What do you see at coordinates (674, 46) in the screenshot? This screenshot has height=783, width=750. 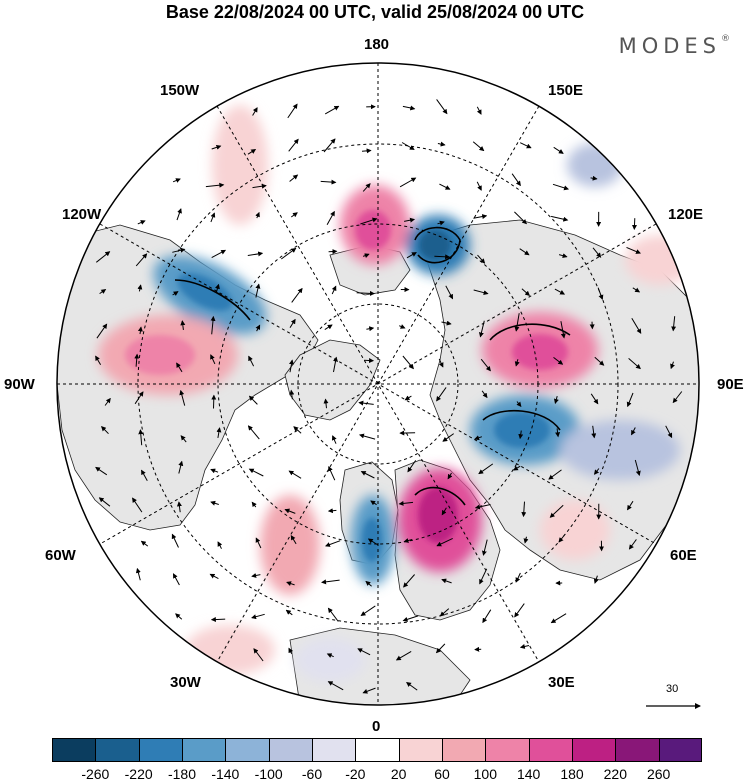 I see `modes-logo: MODES®` at bounding box center [674, 46].